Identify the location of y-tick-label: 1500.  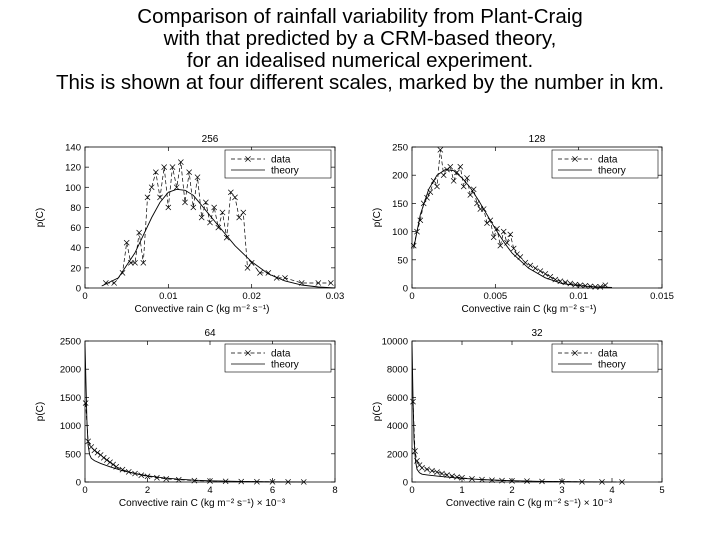
(70, 398).